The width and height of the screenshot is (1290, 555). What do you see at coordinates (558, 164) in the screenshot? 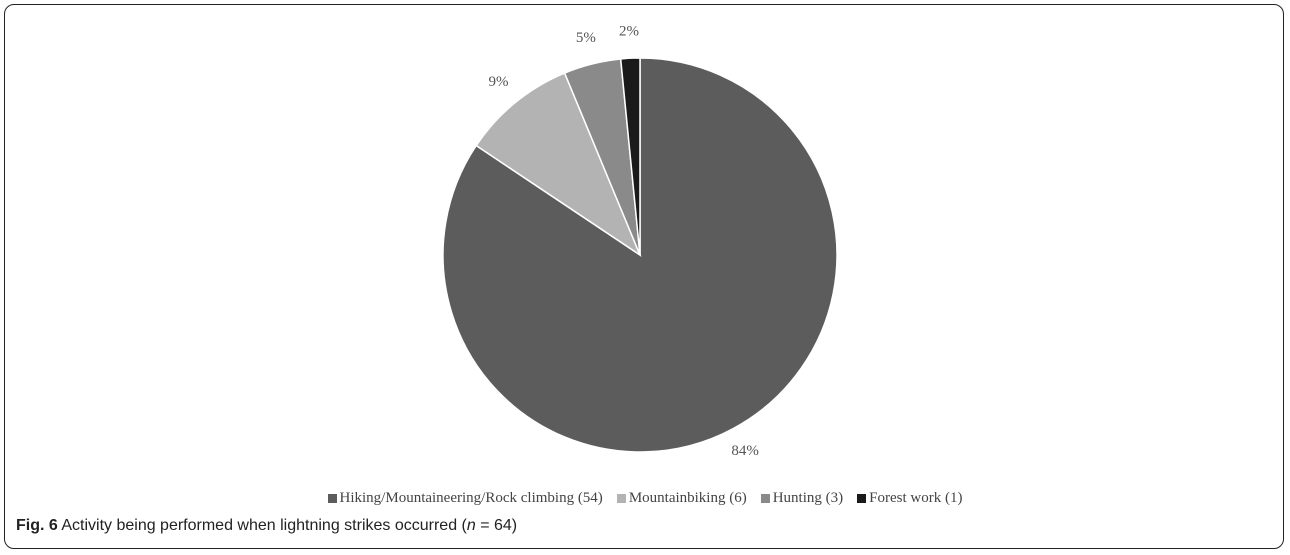
I see `pie-slice-mountainbiking` at bounding box center [558, 164].